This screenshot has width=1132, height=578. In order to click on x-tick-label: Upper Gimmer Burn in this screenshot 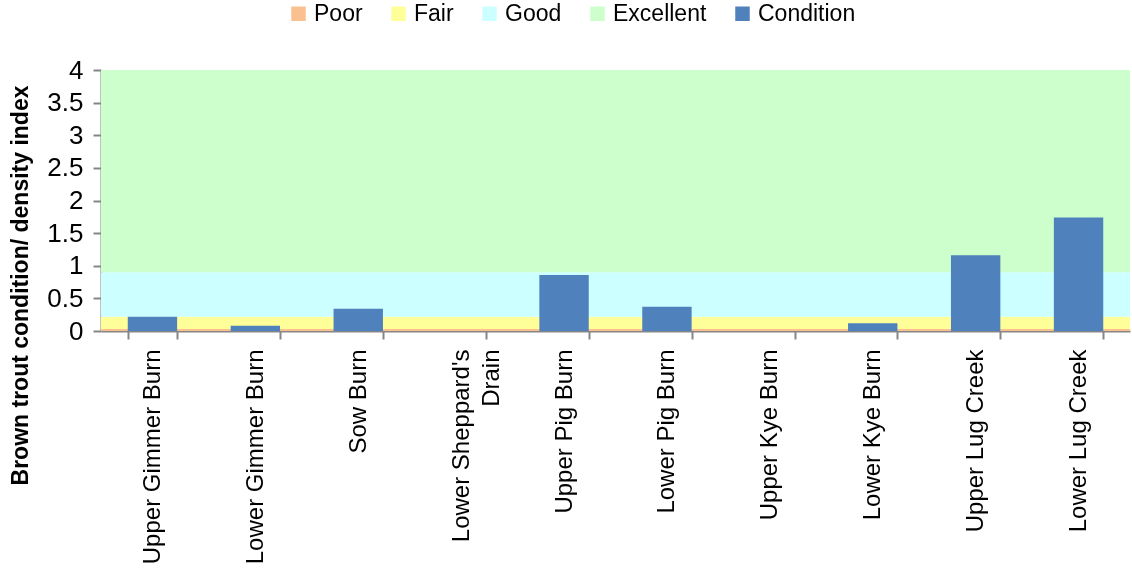, I will do `click(151, 457)`.